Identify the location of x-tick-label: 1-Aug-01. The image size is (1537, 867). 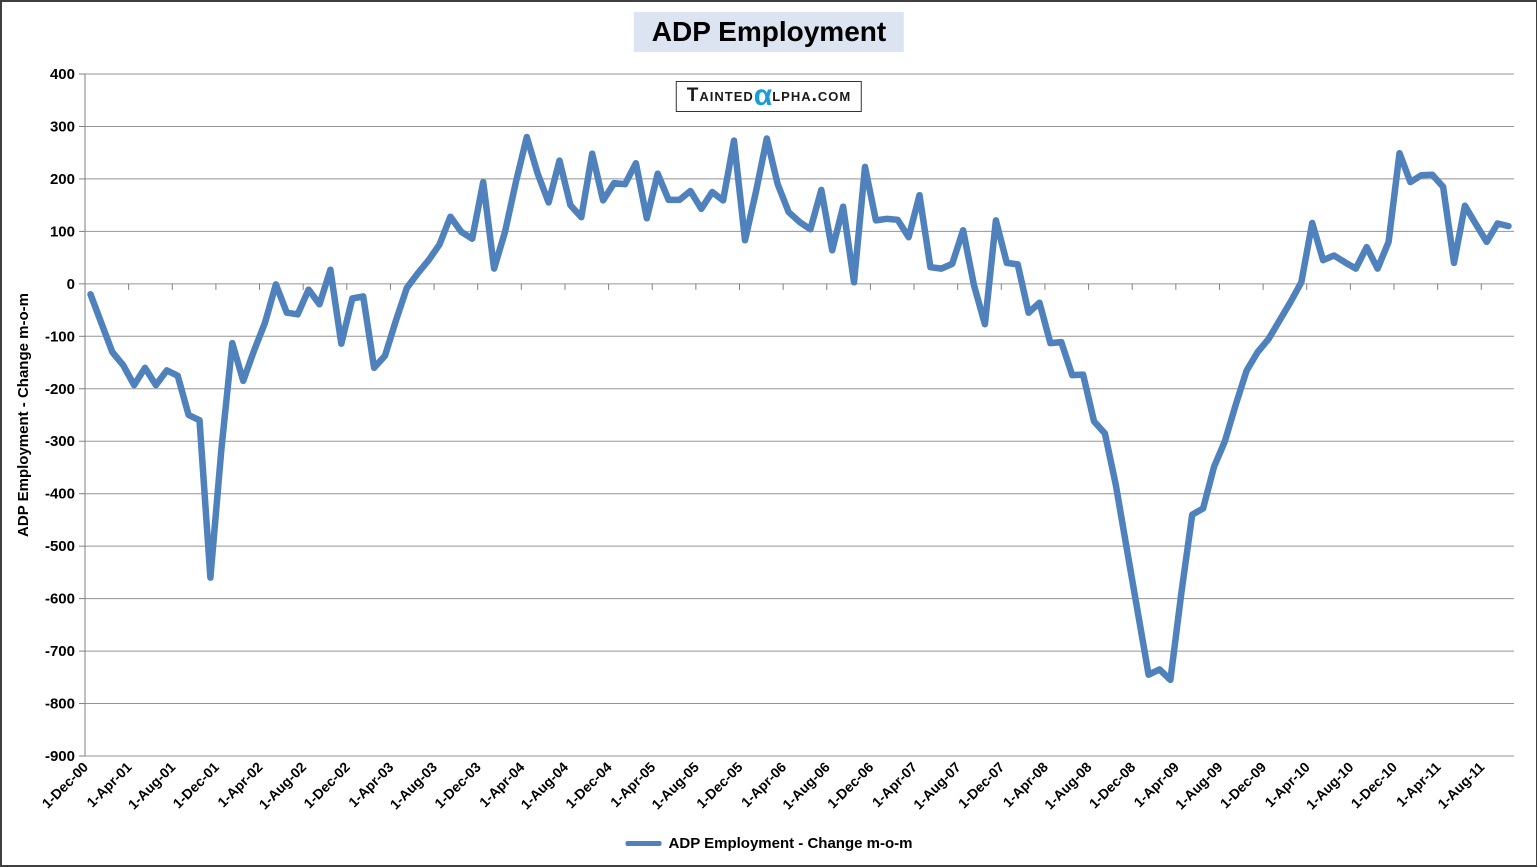
(152, 786).